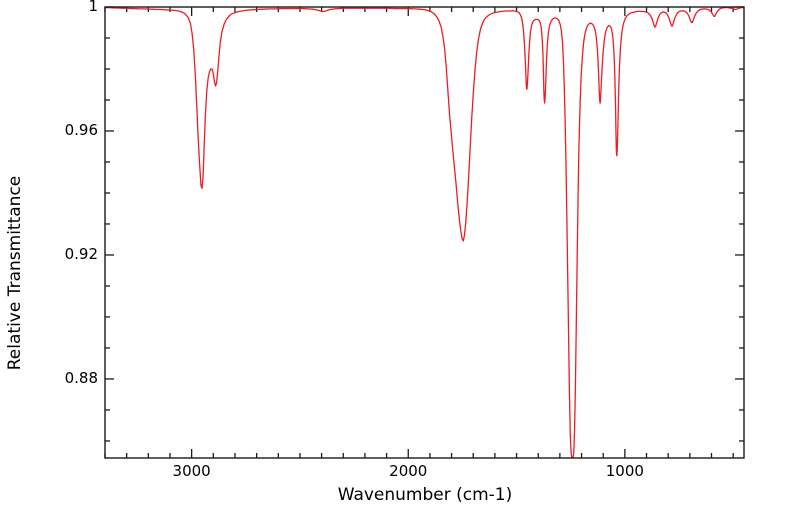 This screenshot has height=516, width=799. I want to click on x-tick-label: 1000, so click(624, 471).